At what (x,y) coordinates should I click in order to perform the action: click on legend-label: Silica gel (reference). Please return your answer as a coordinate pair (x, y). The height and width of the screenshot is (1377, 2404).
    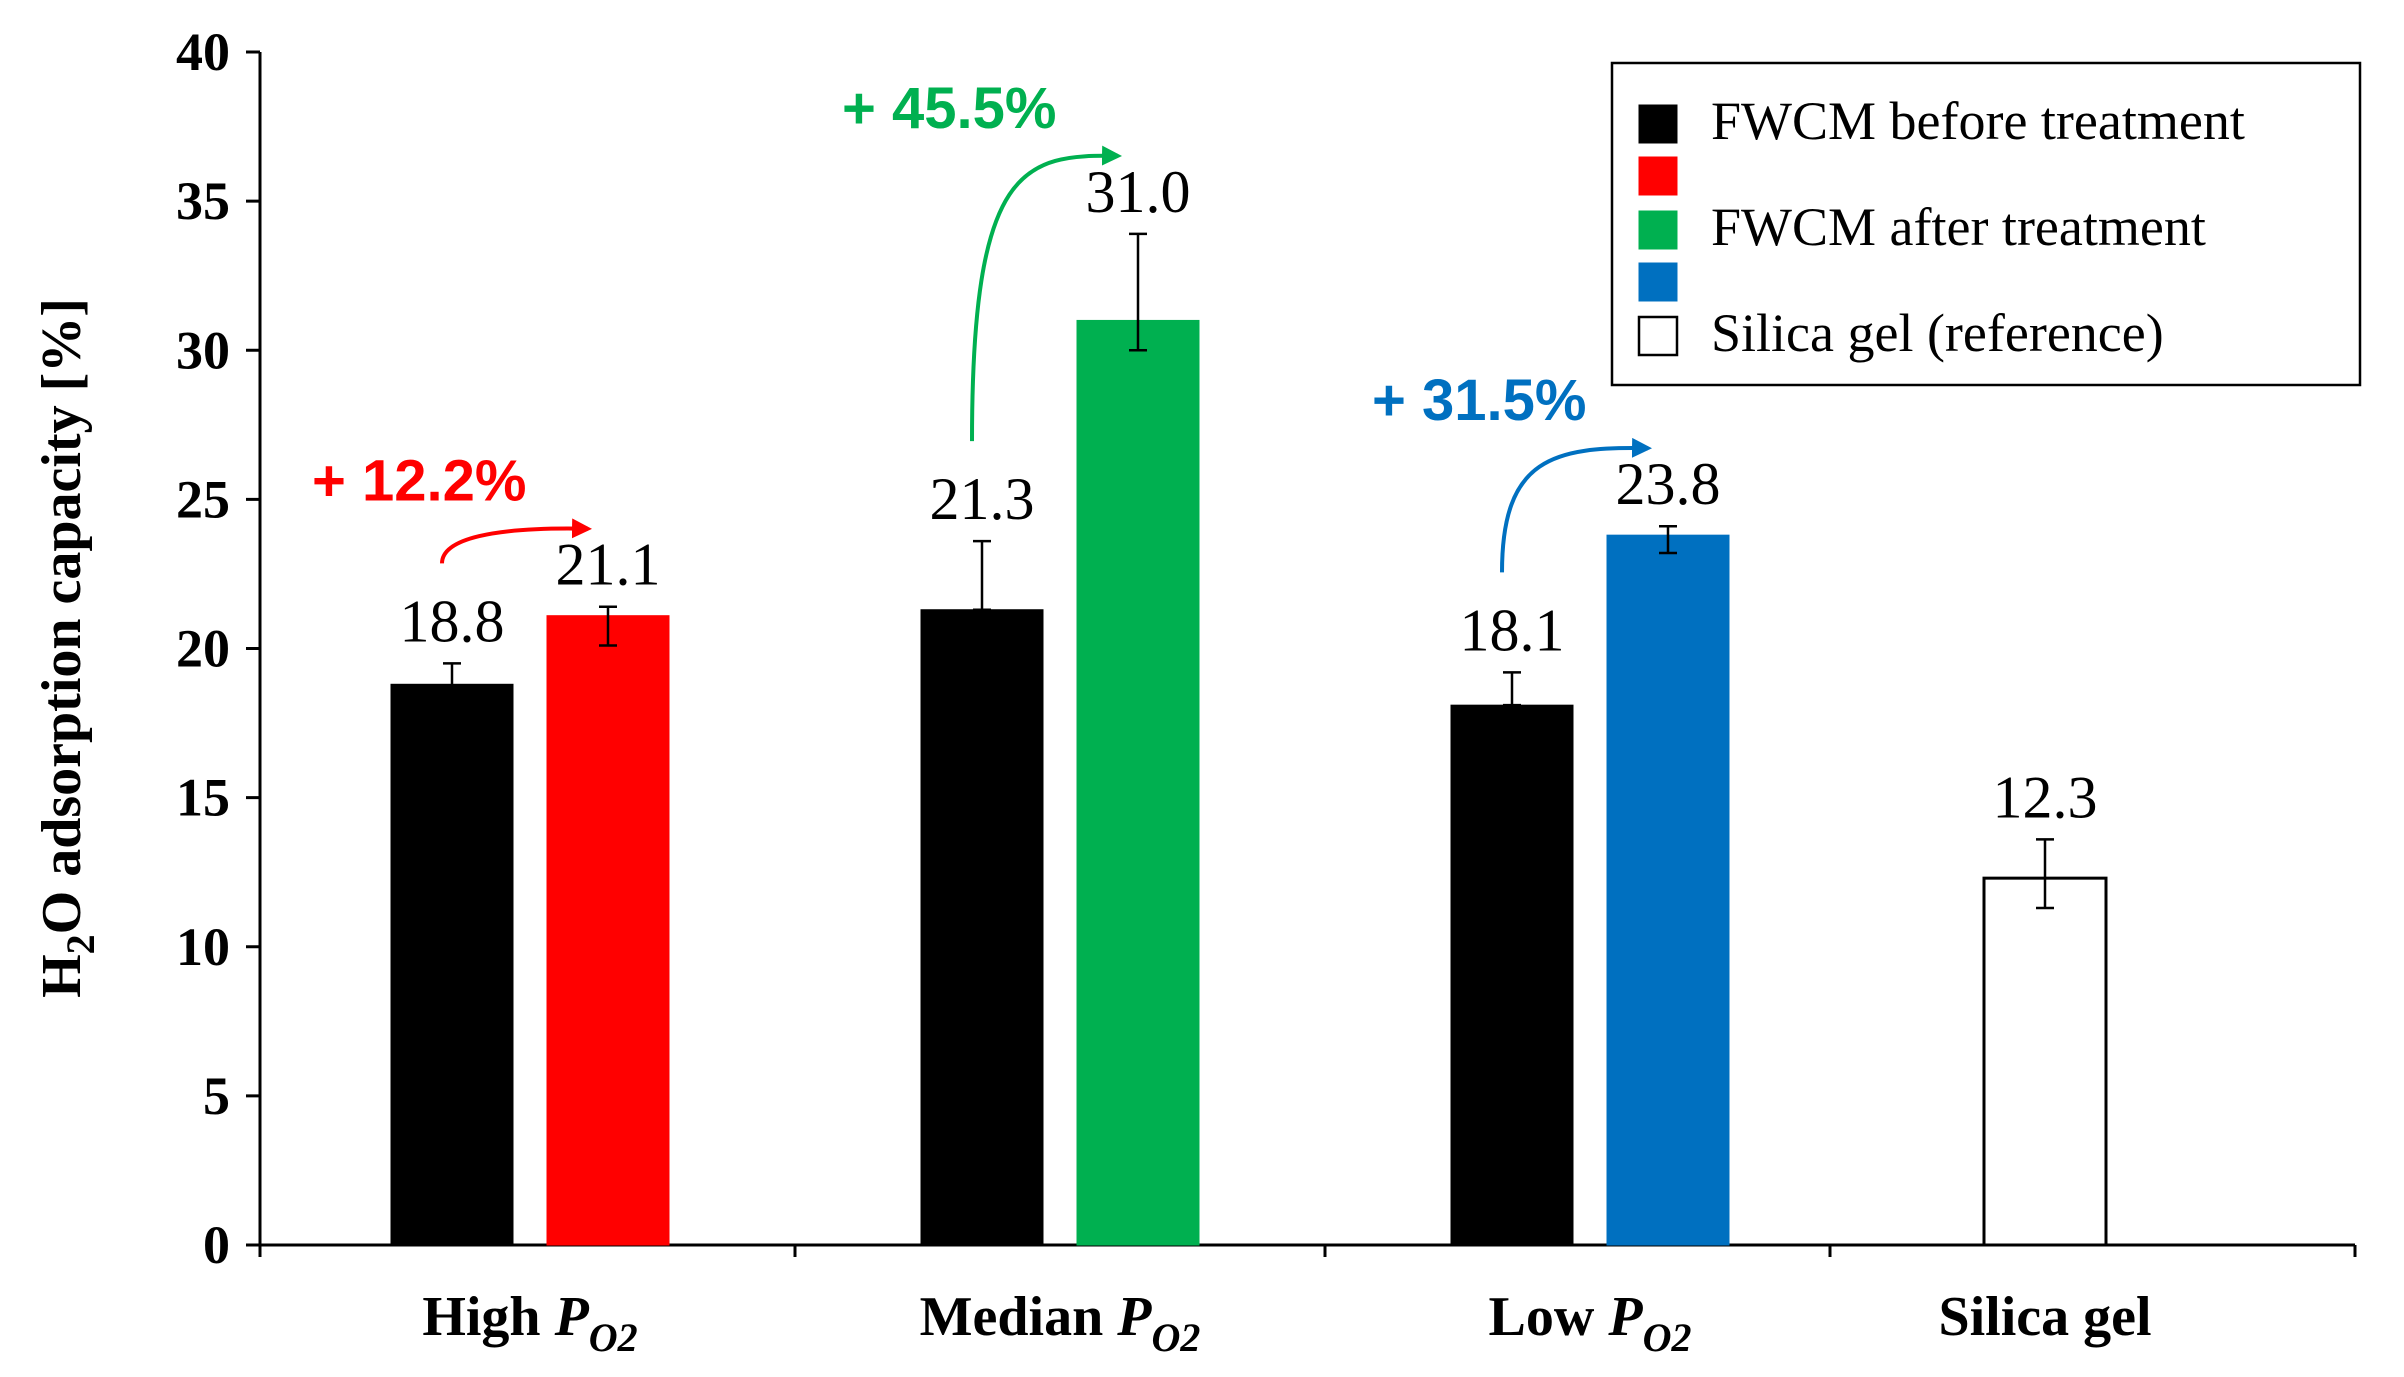
    Looking at the image, I should click on (1937, 333).